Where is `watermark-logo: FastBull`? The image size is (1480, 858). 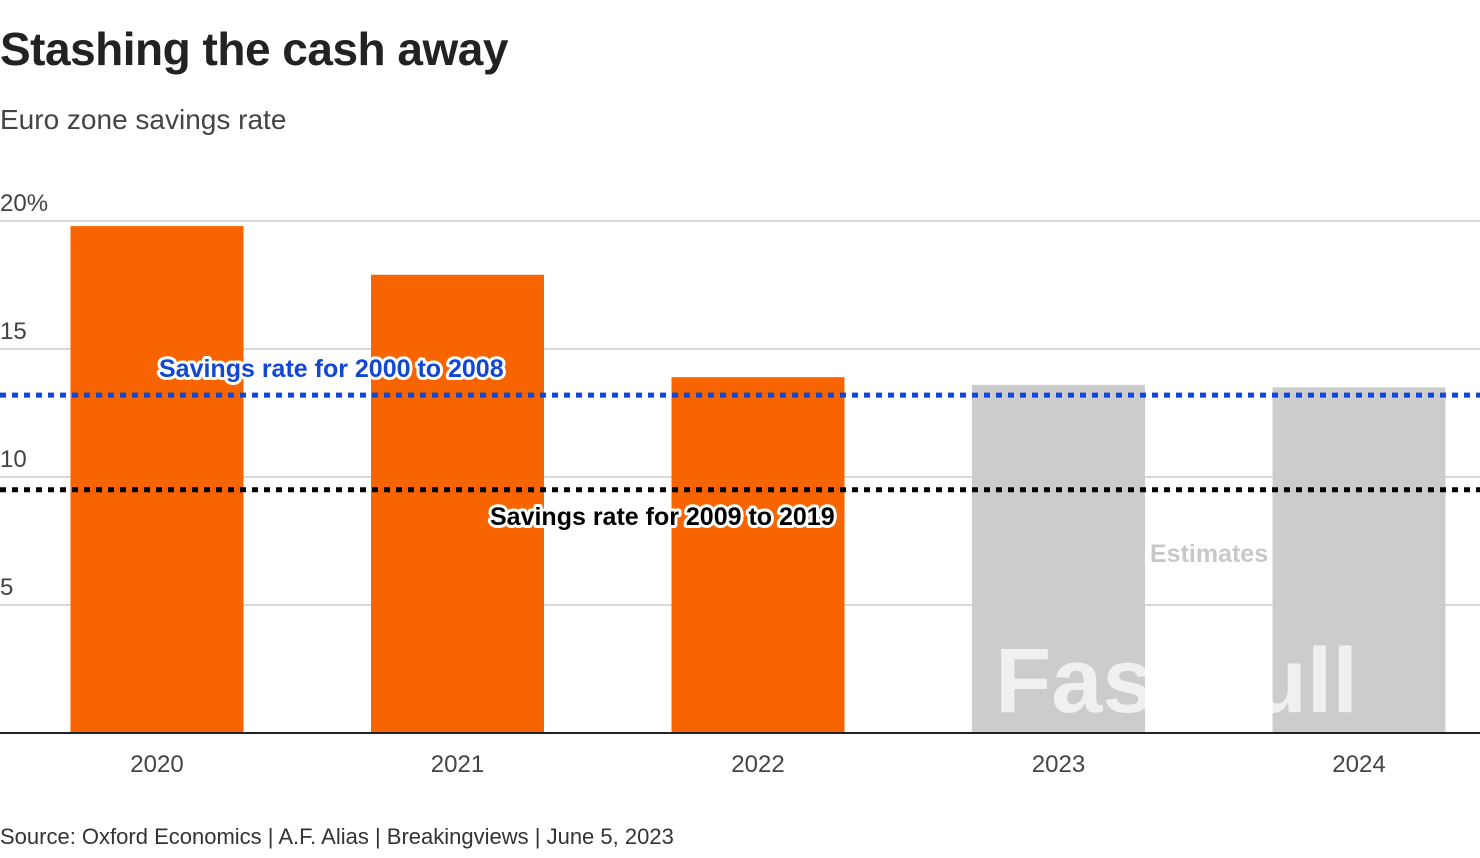
watermark-logo: FastBull is located at coordinates (1176, 681).